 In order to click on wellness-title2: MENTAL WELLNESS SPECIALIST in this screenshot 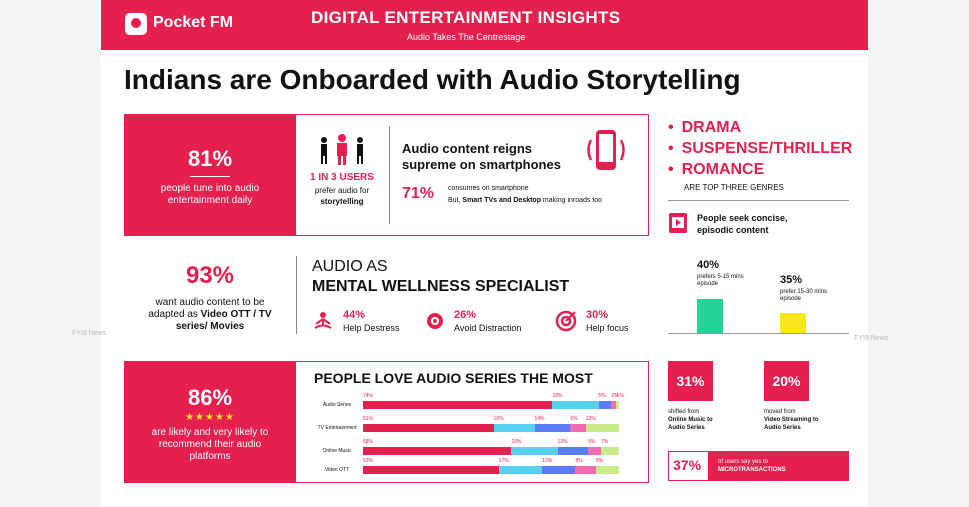, I will do `click(441, 286)`.